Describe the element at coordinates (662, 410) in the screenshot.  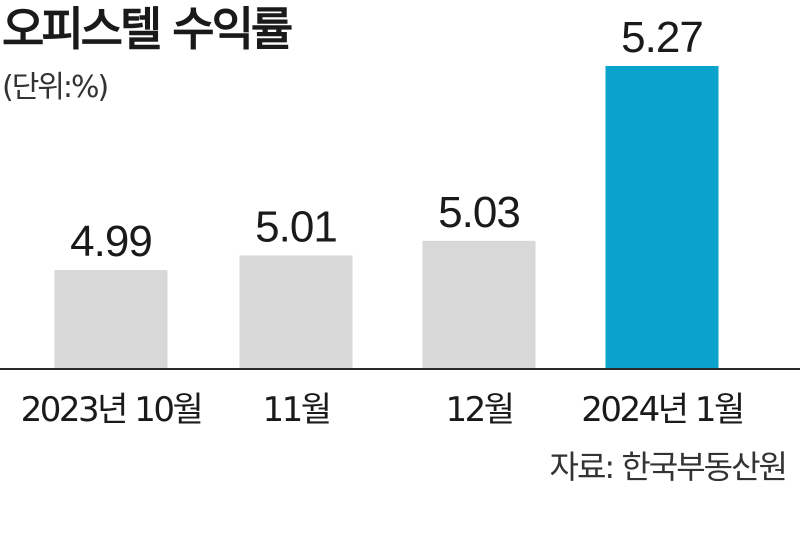
I see `category-label-4: 2024년 1월` at that location.